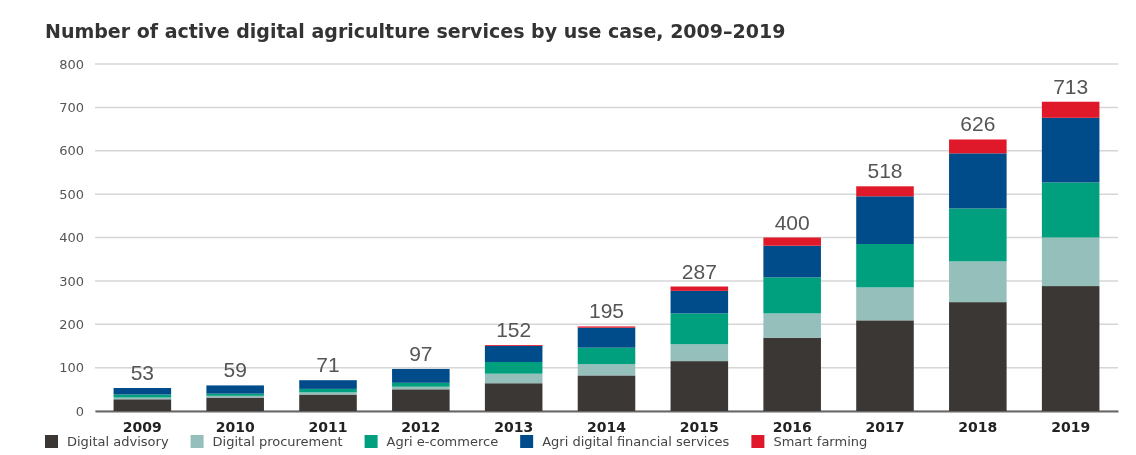 The height and width of the screenshot is (455, 1136). Describe the element at coordinates (142, 373) in the screenshot. I see `total-label: 53` at that location.